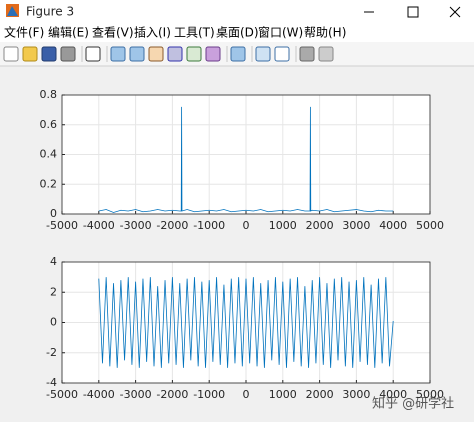 The height and width of the screenshot is (422, 474). Describe the element at coordinates (50, 12) in the screenshot. I see `window-title: Figure 3` at that location.